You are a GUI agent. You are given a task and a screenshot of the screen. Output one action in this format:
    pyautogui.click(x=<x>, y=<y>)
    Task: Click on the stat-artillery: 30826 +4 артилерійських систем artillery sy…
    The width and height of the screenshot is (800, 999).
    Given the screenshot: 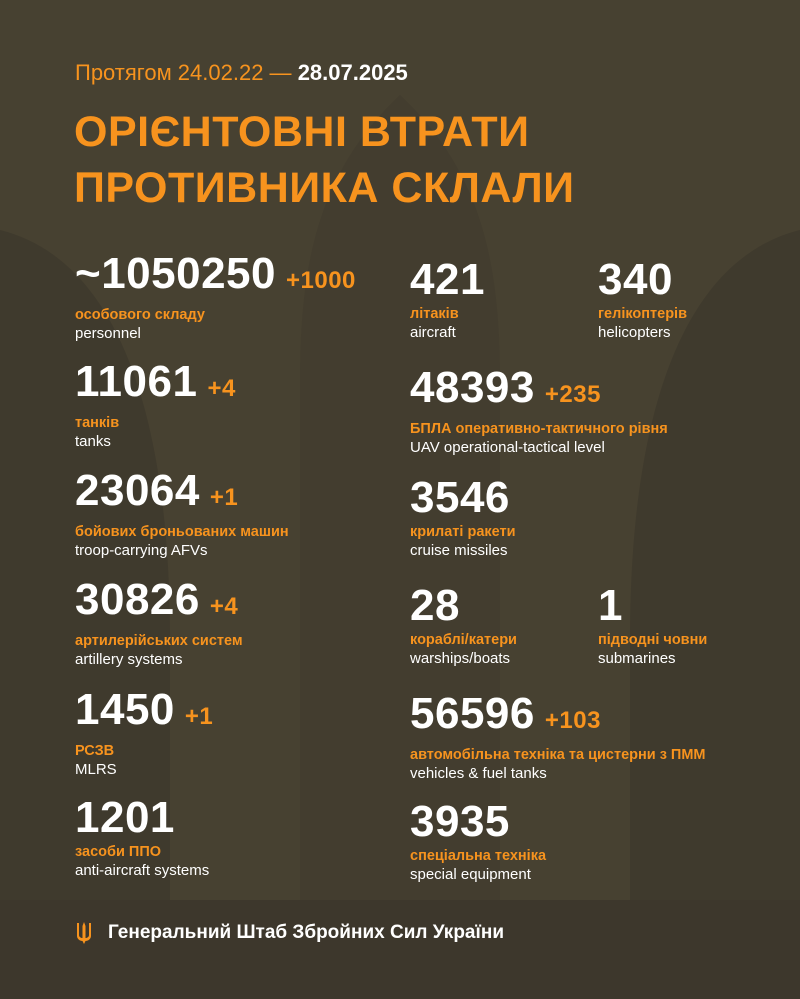 What is the action you would take?
    pyautogui.click(x=159, y=622)
    